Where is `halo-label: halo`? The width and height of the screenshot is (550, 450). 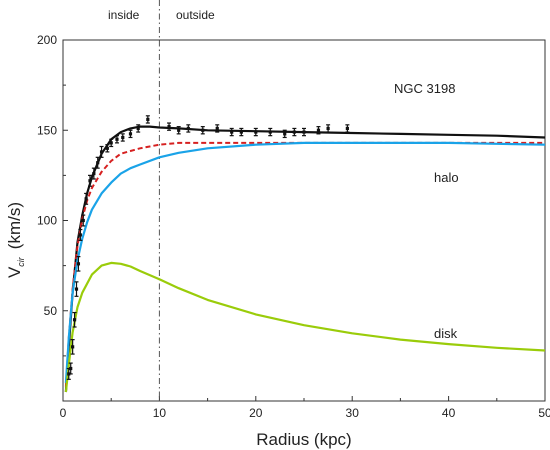
halo-label: halo is located at coordinates (446, 177).